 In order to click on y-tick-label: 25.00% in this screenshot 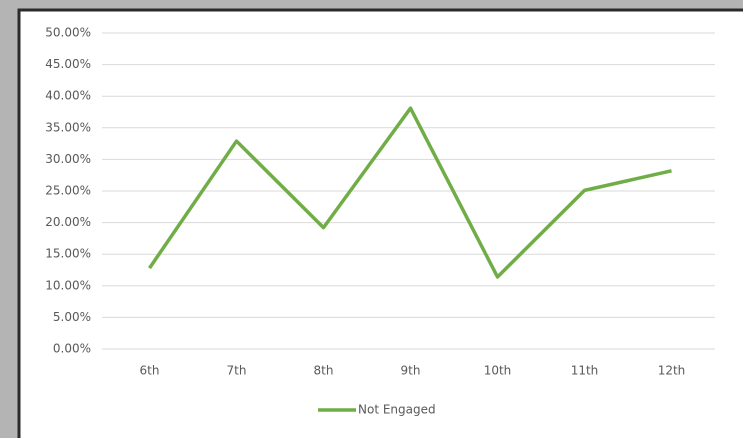, I will do `click(68, 191)`.